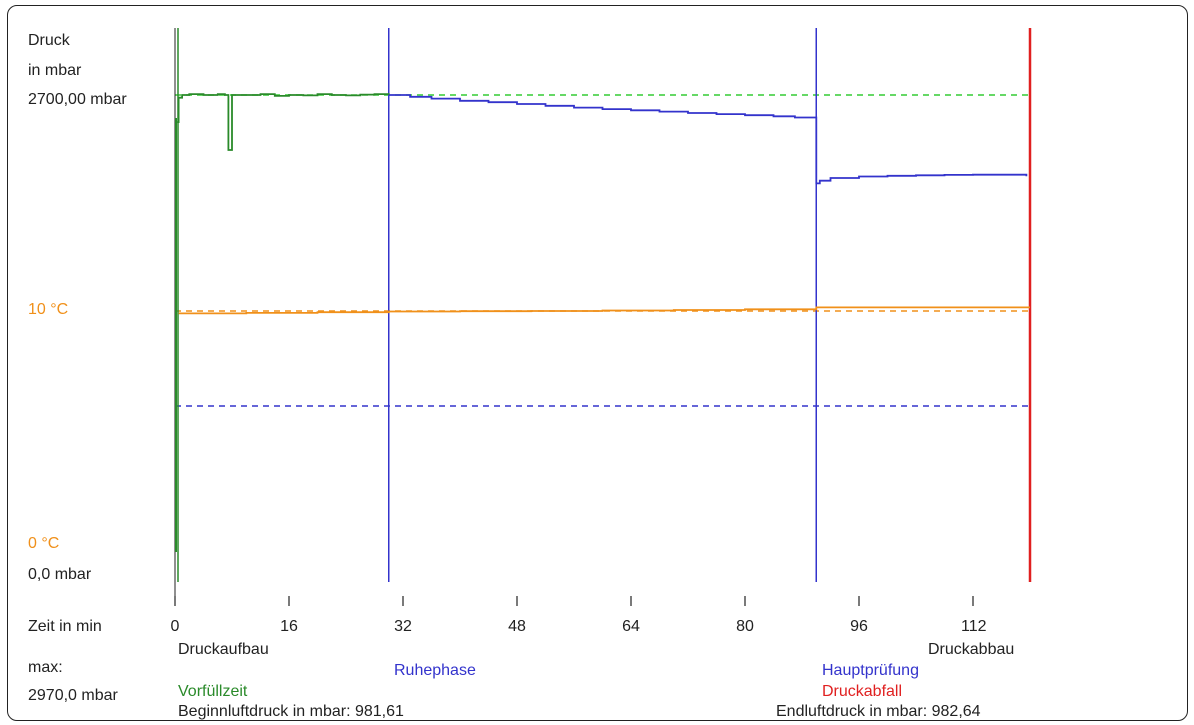 The width and height of the screenshot is (1194, 725). I want to click on x-tick-label: 96, so click(859, 626).